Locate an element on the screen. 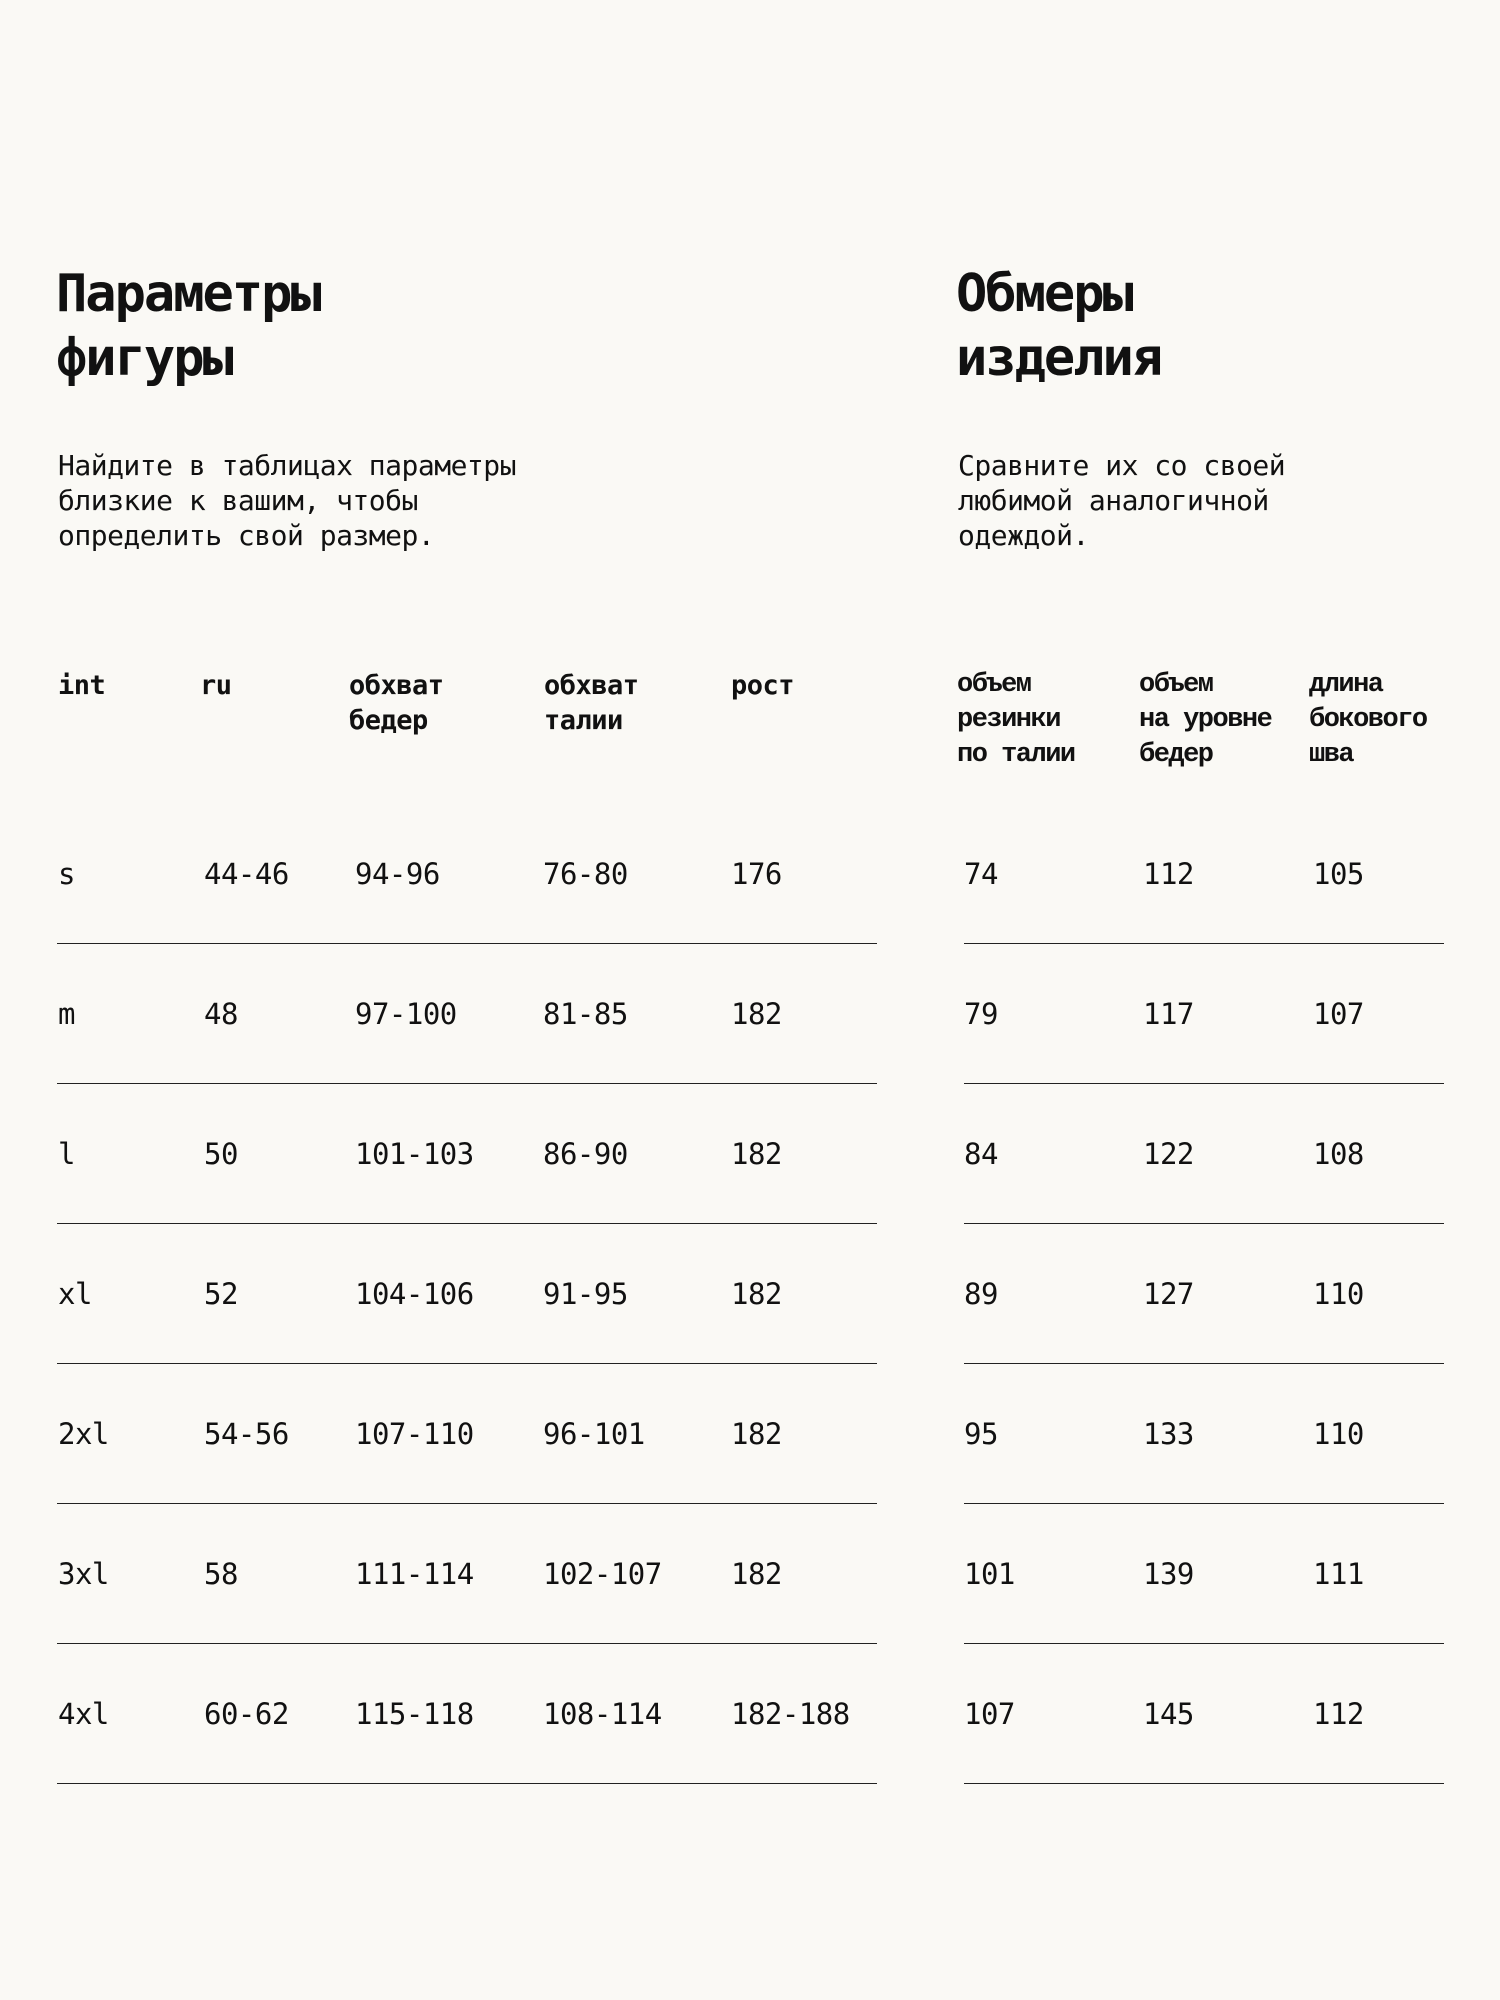 The image size is (1500, 2000). header-side-seam-length-line-3: шва is located at coordinates (1332, 755).